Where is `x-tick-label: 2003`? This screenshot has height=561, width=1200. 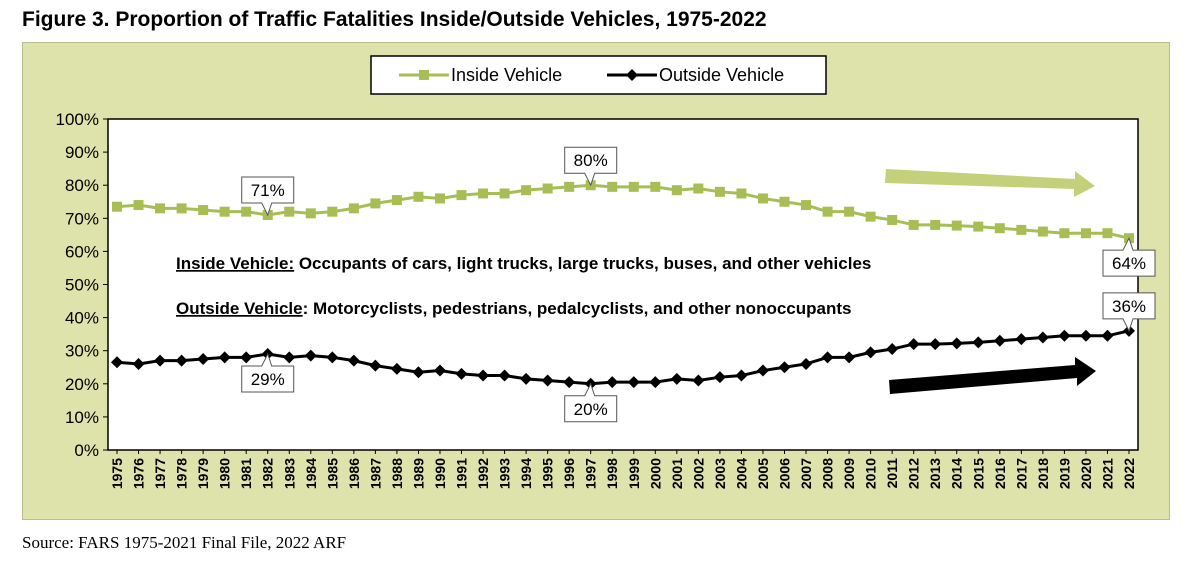
x-tick-label: 2003 is located at coordinates (720, 473).